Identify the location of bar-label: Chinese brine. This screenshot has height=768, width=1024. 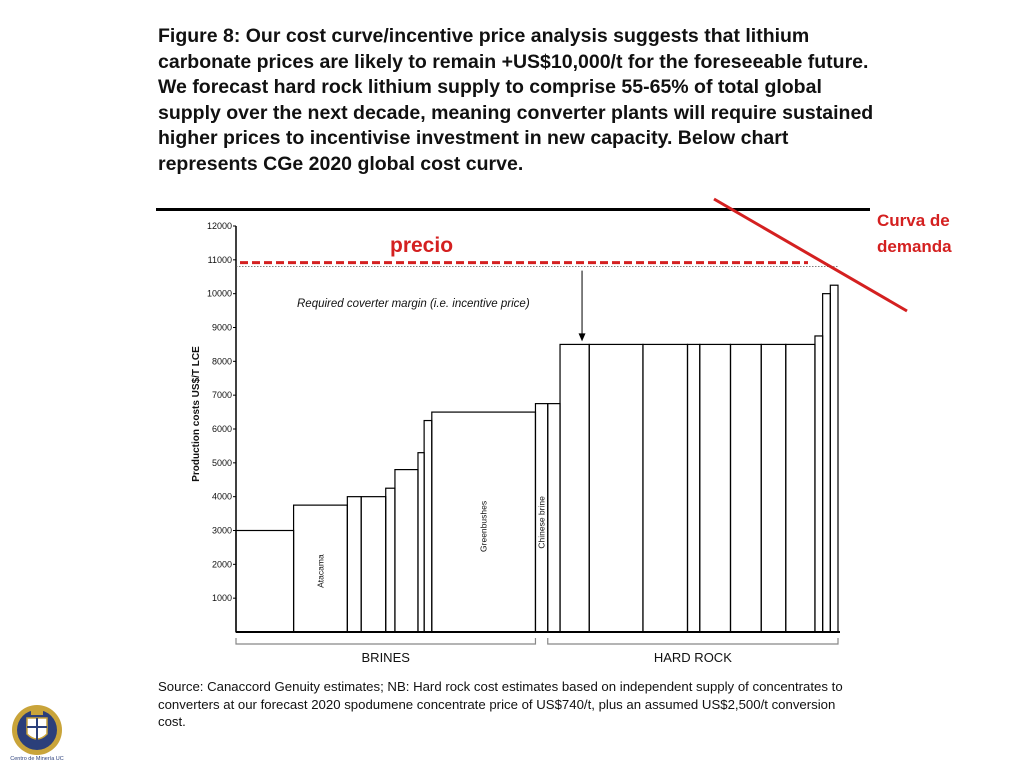
(542, 522).